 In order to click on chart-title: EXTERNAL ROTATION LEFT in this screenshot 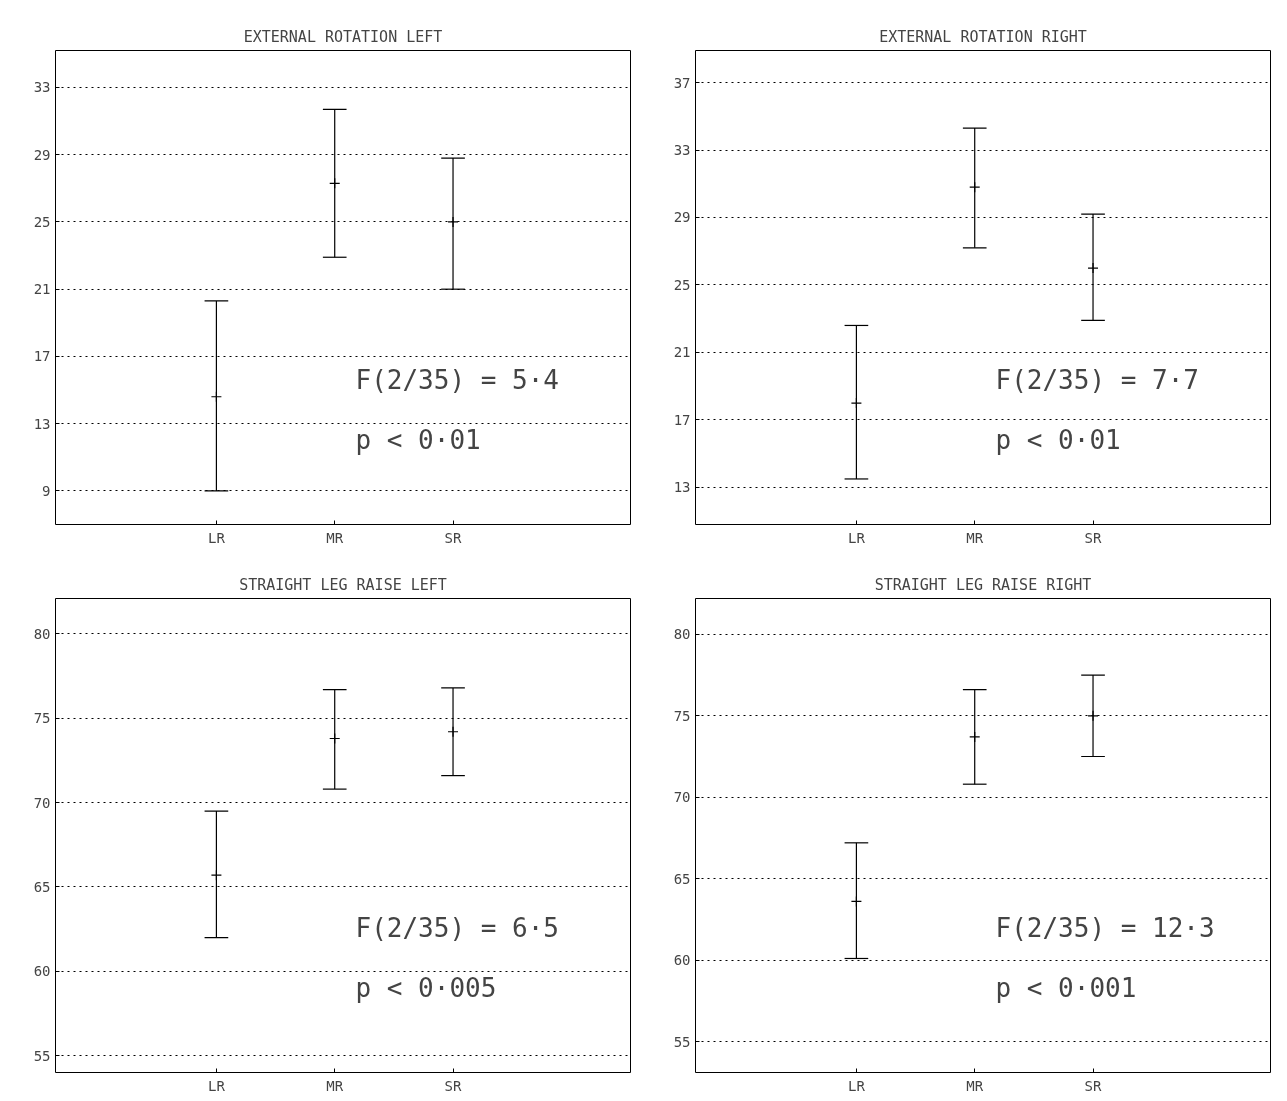, I will do `click(343, 36)`.